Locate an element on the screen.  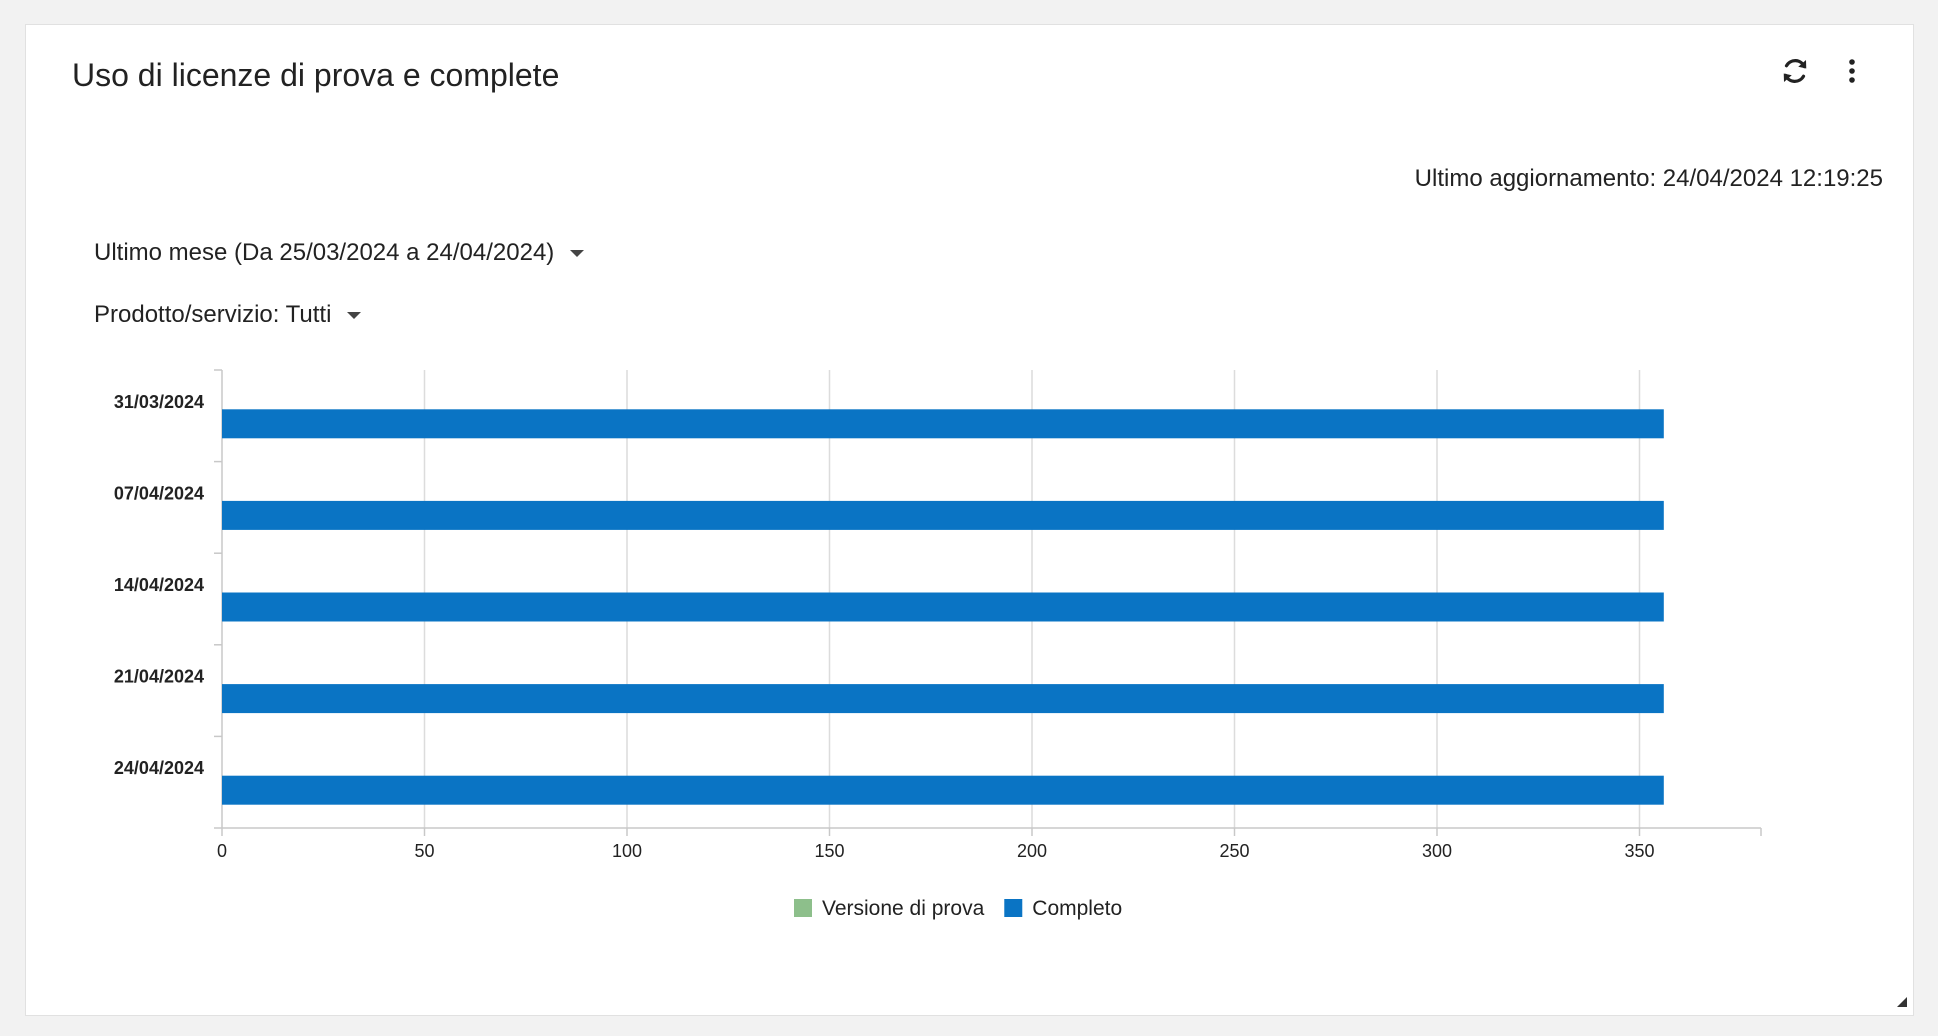
more-options-button is located at coordinates (1852, 71).